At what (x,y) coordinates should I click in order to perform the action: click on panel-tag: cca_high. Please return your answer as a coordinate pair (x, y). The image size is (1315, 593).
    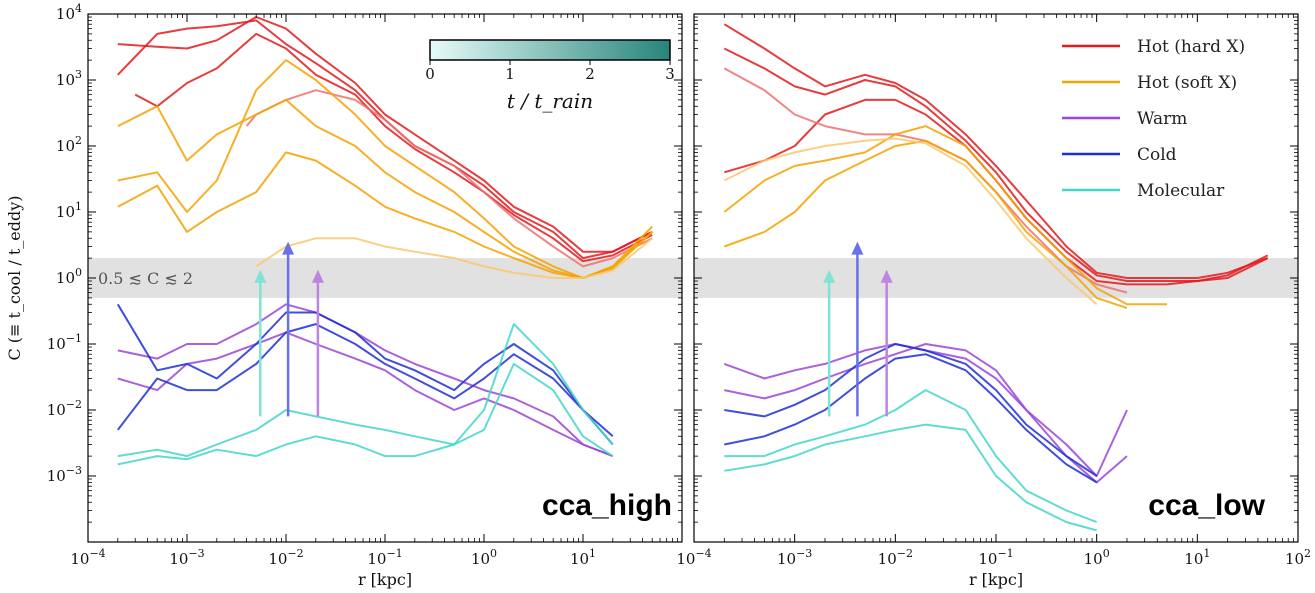
    Looking at the image, I should click on (607, 505).